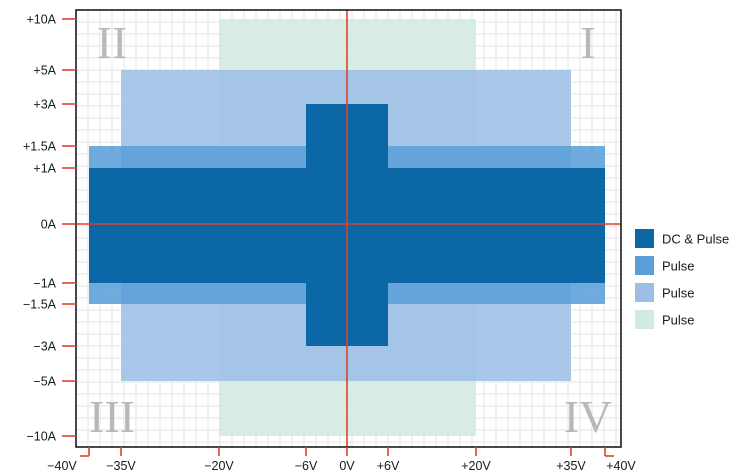 This screenshot has width=741, height=475. I want to click on y-tick-label: −10A, so click(41, 437).